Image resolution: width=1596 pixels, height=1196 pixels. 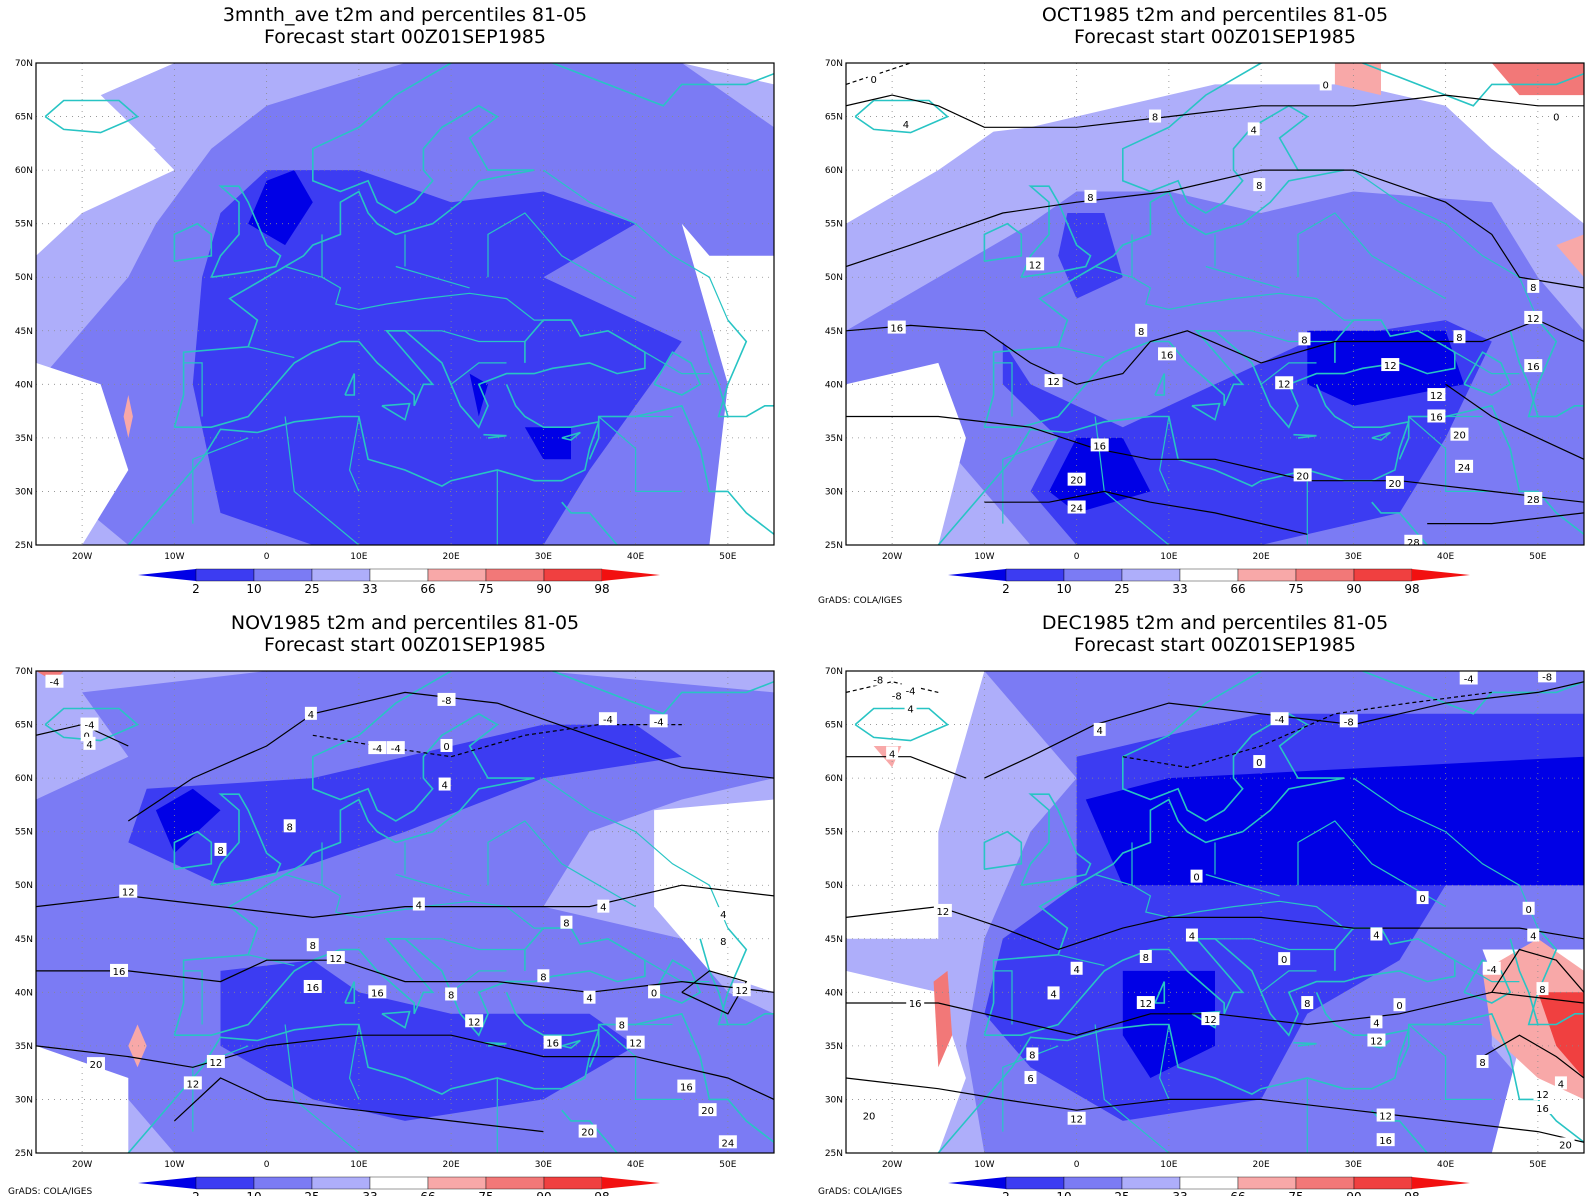 What do you see at coordinates (984, 557) in the screenshot?
I see `lon-tick-label: 10W` at bounding box center [984, 557].